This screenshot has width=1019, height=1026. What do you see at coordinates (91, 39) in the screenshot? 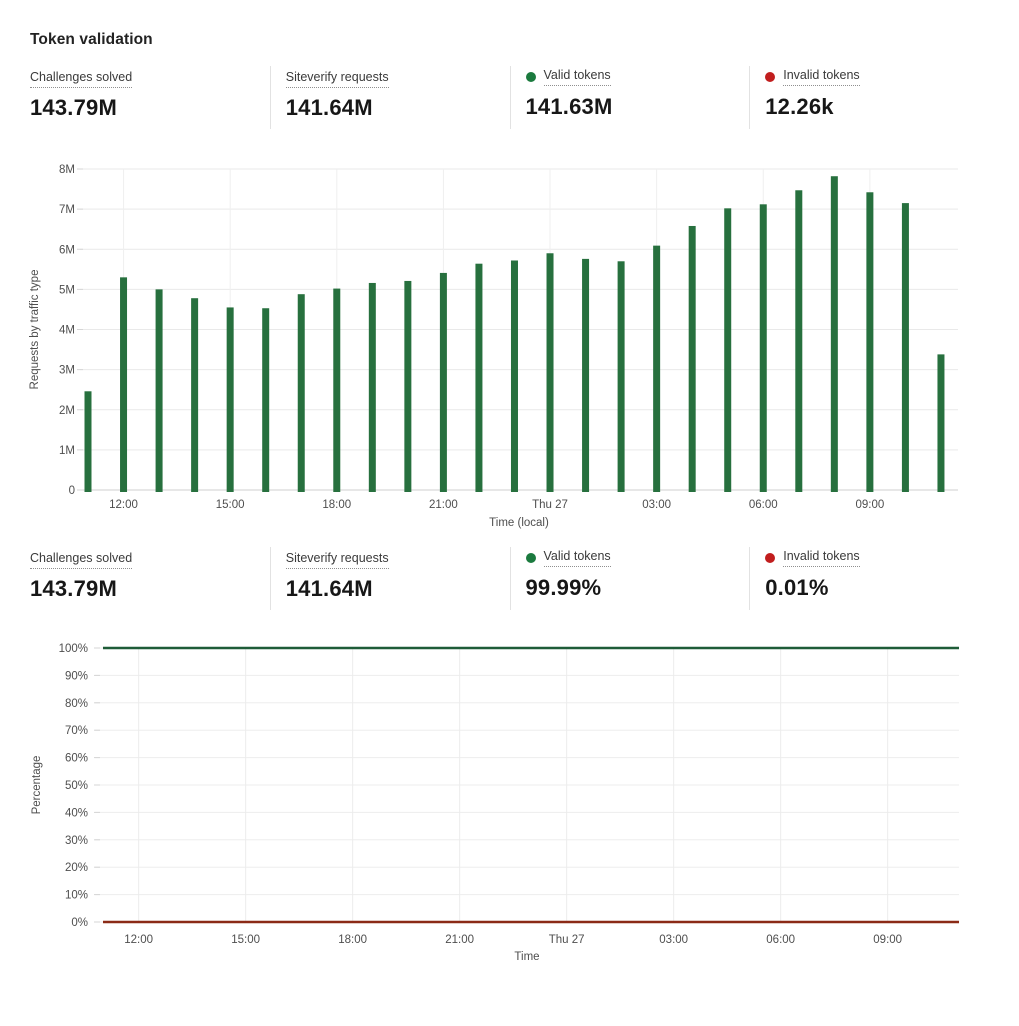
I see `panel-title: Token validation` at bounding box center [91, 39].